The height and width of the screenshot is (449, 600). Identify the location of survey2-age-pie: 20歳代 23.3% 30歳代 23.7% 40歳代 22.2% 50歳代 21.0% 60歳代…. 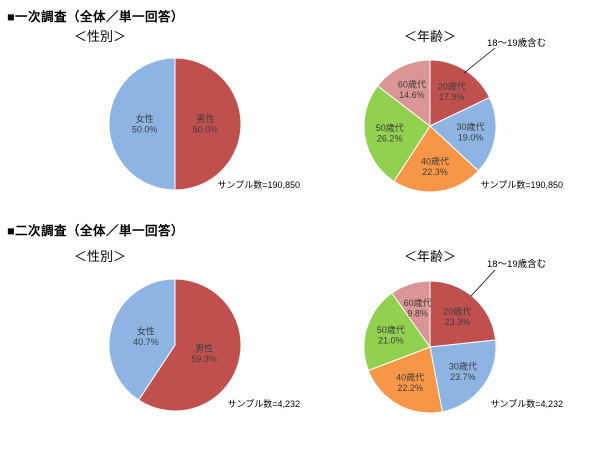
(430, 341).